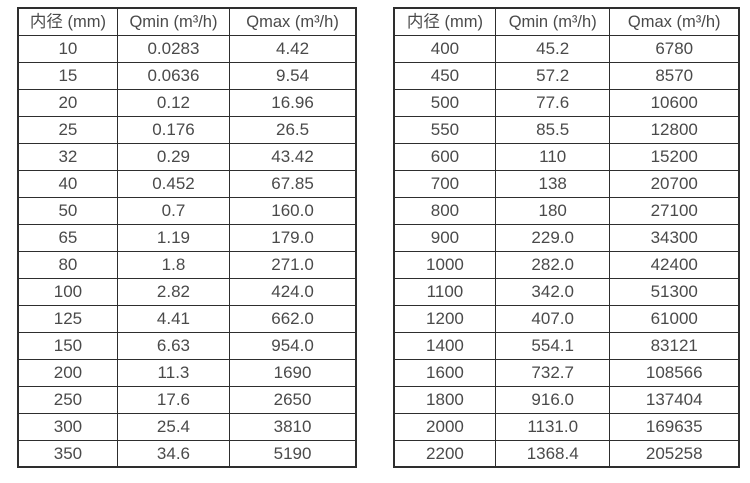  I want to click on table-row: 40 0.452 67.85, so click(187, 183).